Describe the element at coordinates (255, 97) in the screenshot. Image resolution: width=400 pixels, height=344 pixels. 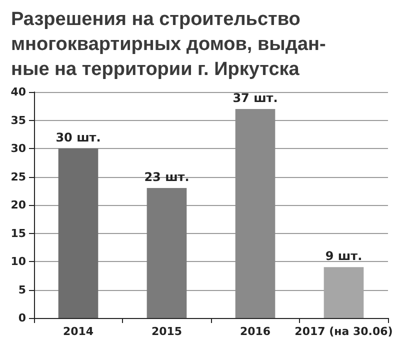
I see `data-label: 37 шт.` at that location.